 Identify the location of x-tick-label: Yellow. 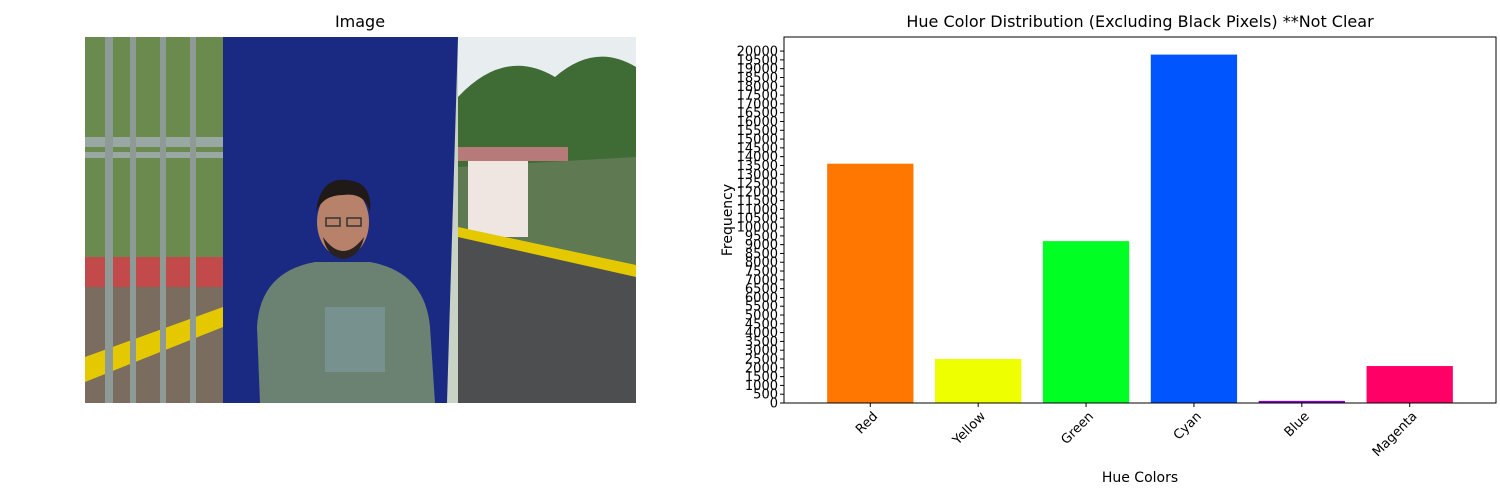
(969, 429).